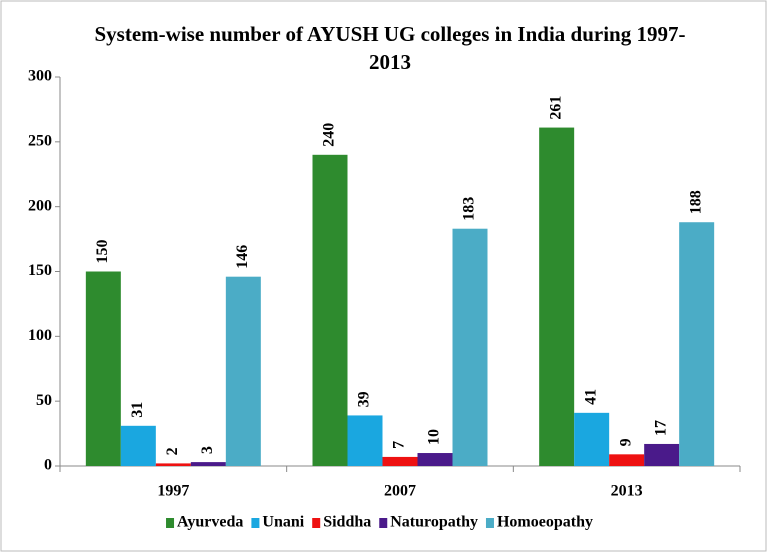  Describe the element at coordinates (44, 400) in the screenshot. I see `y-tick-label: 50` at that location.